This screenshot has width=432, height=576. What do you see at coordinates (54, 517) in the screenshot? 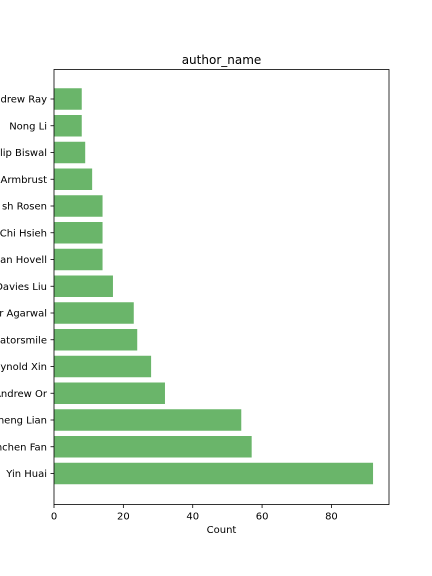
I see `x-tick-label: 0` at bounding box center [54, 517].